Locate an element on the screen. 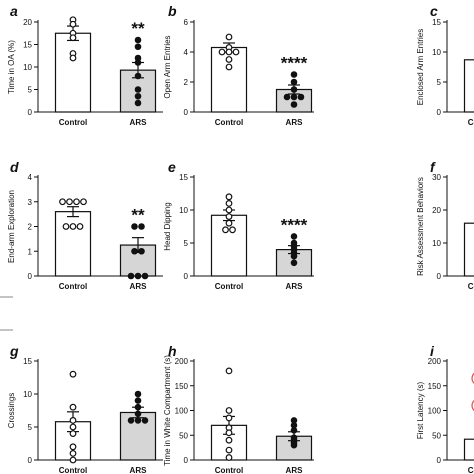  y-tick-label: 30 is located at coordinates (436, 177).